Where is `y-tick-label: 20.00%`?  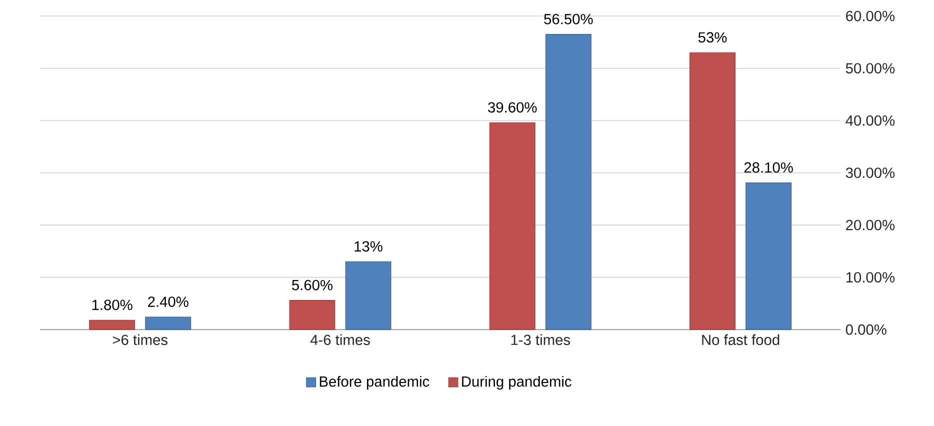 y-tick-label: 20.00% is located at coordinates (870, 225).